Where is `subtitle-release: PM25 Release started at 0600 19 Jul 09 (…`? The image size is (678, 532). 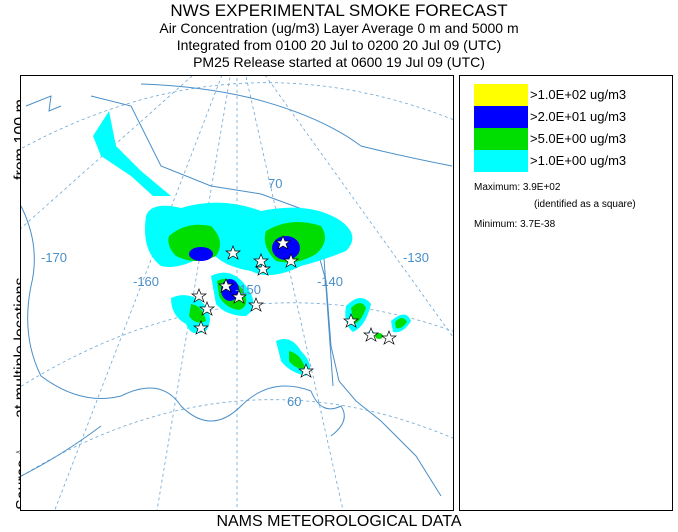
subtitle-release: PM25 Release started at 0600 19 Jul 09 (… is located at coordinates (339, 62).